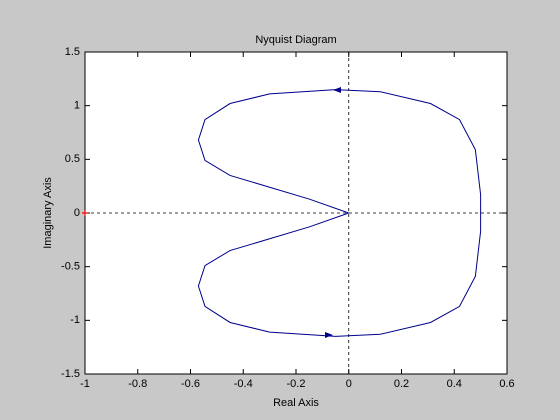 Image resolution: width=560 pixels, height=420 pixels. Describe the element at coordinates (243, 384) in the screenshot. I see `x-tick-label: -0.4` at that location.